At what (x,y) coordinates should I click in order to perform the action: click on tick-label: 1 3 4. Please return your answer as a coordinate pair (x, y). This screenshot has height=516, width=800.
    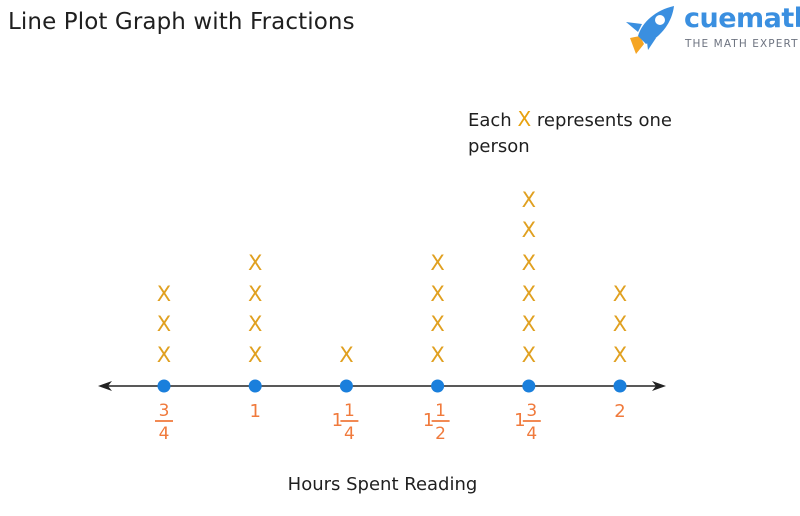
    Looking at the image, I should click on (527, 422).